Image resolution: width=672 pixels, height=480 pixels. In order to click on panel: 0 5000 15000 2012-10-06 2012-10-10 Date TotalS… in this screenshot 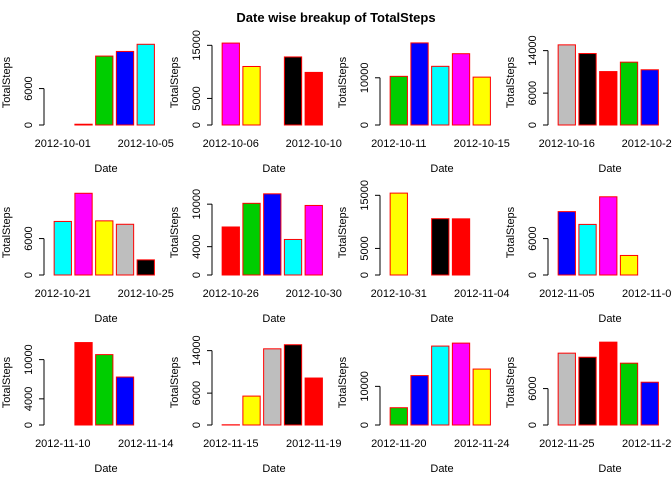, I will do `click(255, 102)`.